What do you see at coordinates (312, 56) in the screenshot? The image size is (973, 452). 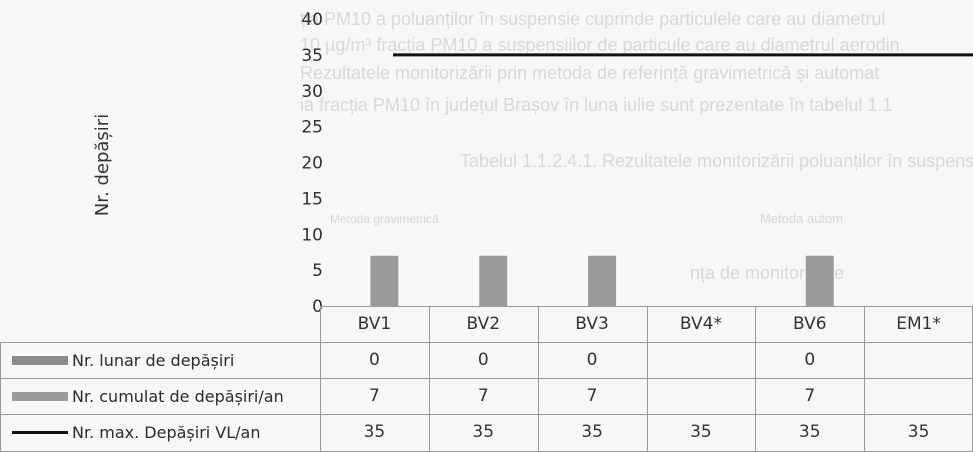 I see `y-tick-label: 35` at bounding box center [312, 56].